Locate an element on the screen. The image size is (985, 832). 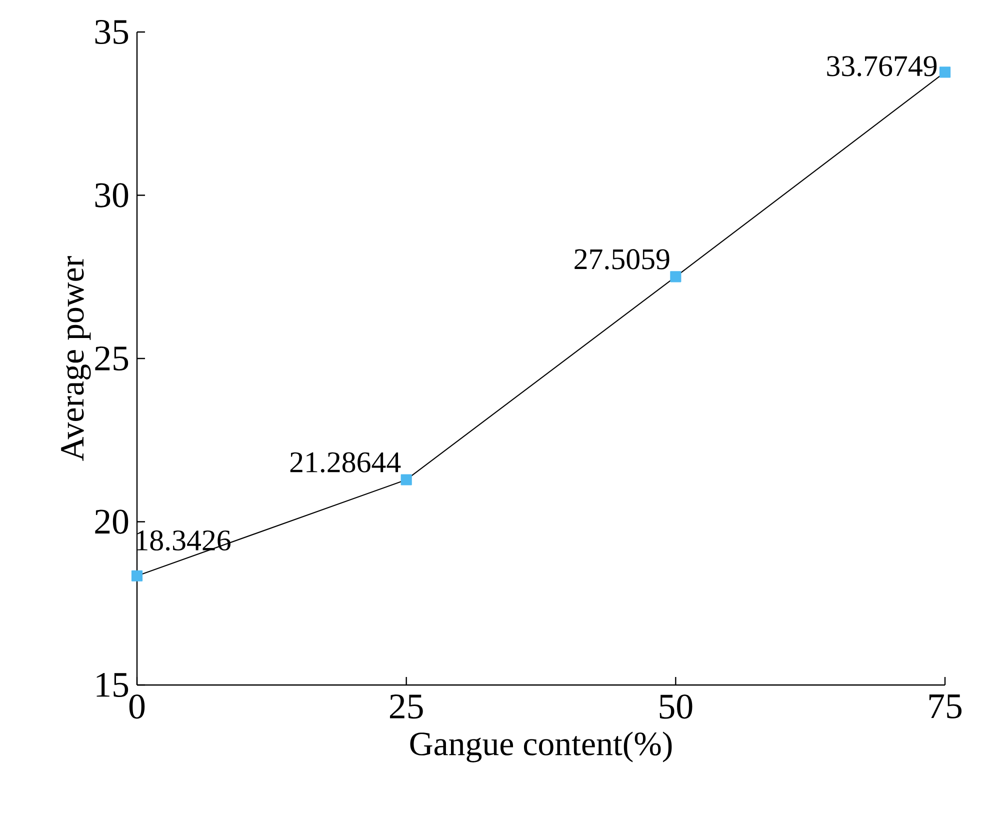
data-label: 27.5059 is located at coordinates (622, 259).